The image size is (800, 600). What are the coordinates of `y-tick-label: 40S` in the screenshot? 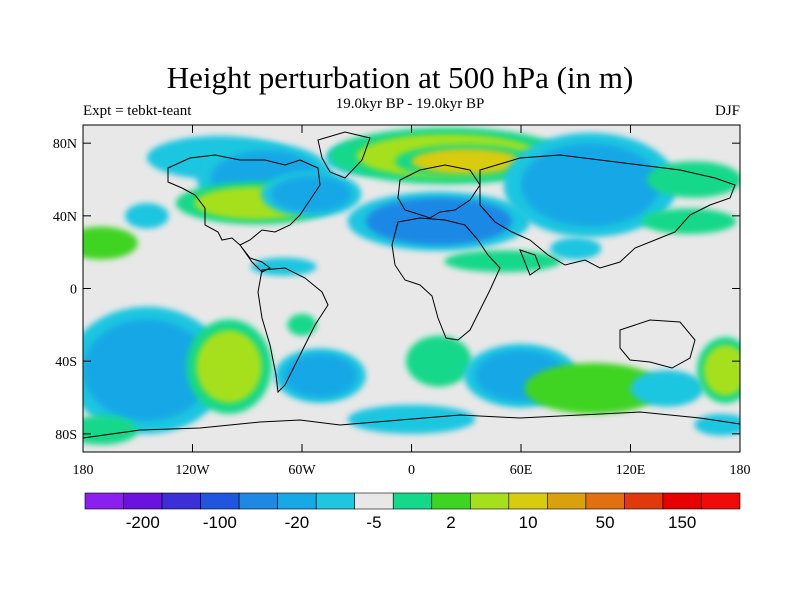 It's located at (66, 362).